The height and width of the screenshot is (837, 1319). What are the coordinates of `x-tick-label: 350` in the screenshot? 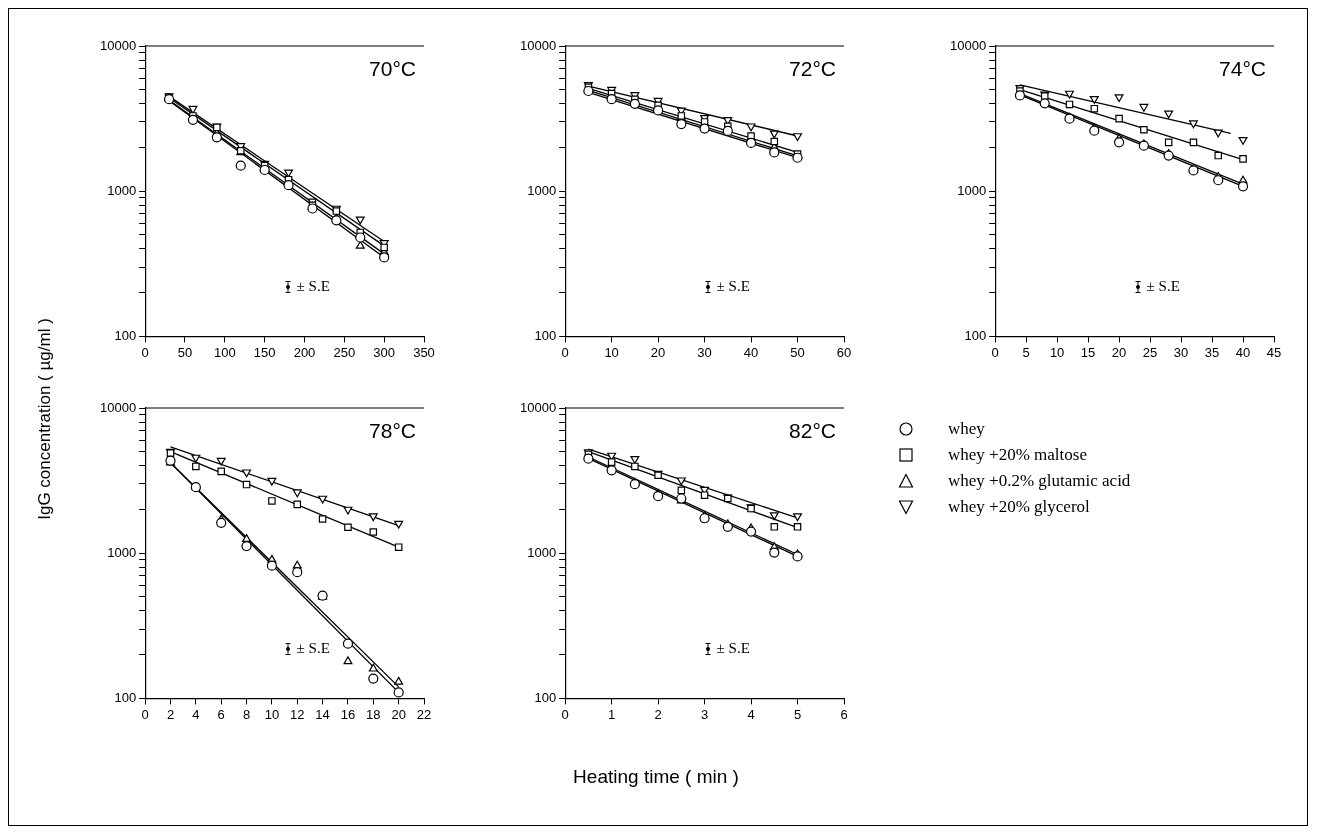 It's located at (424, 352).